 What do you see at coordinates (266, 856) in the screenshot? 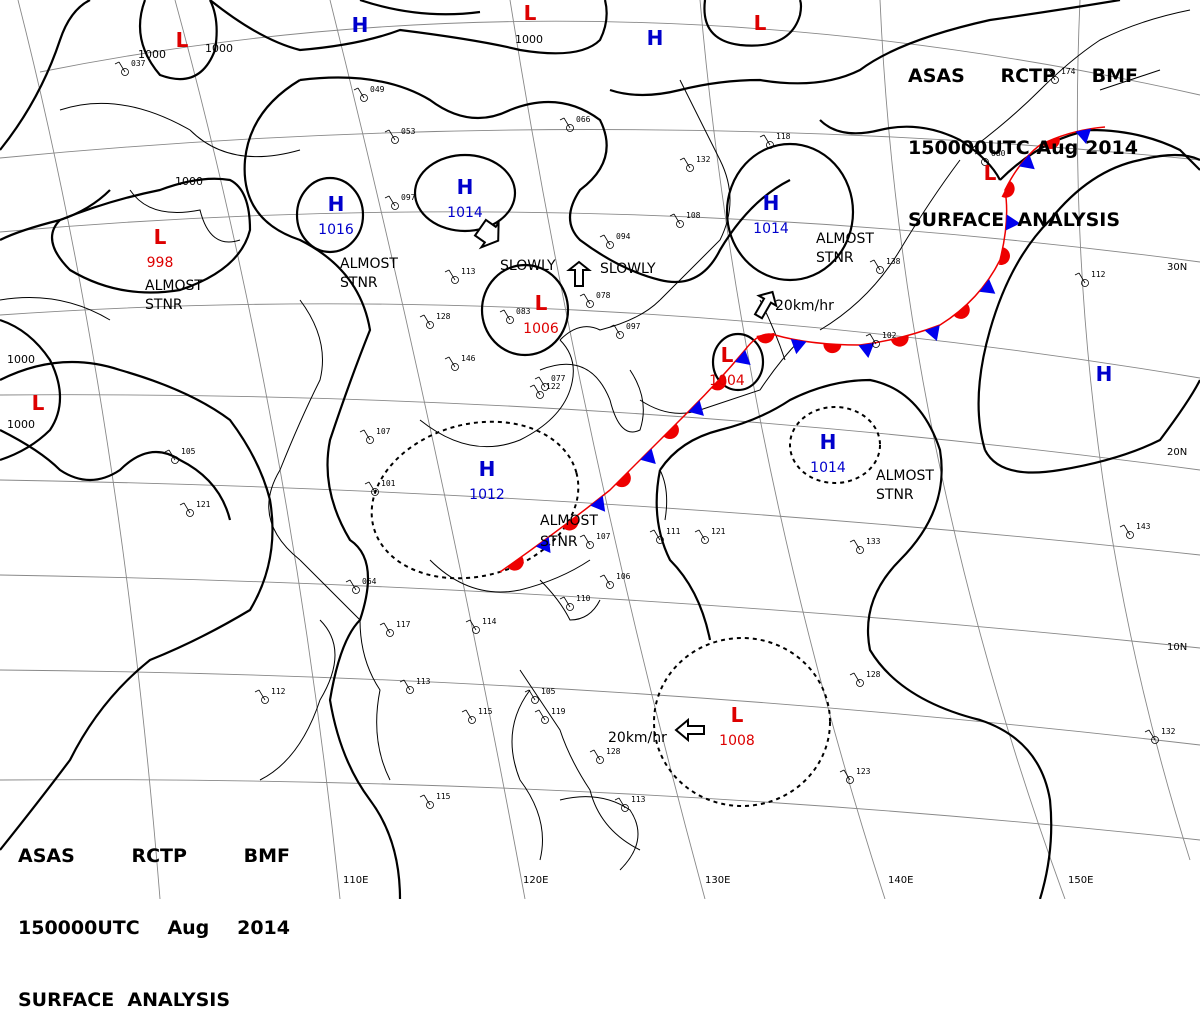
I see `footer-code: BMF` at bounding box center [266, 856].